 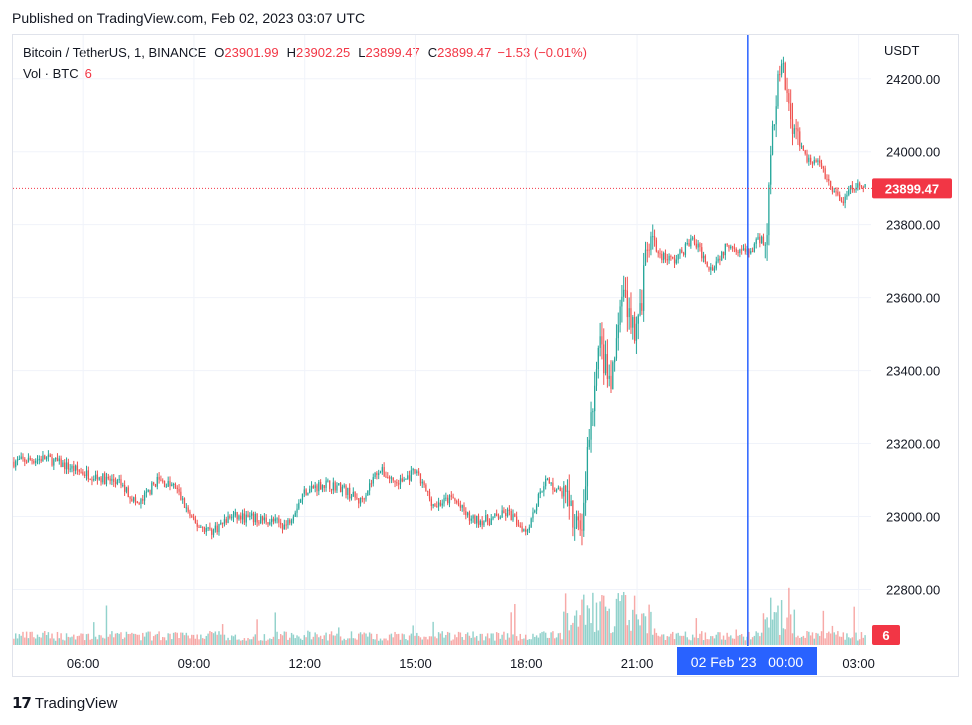 I want to click on symbol-title: Bitcoin / TetherUS, 1, BINANCE, so click(x=115, y=52).